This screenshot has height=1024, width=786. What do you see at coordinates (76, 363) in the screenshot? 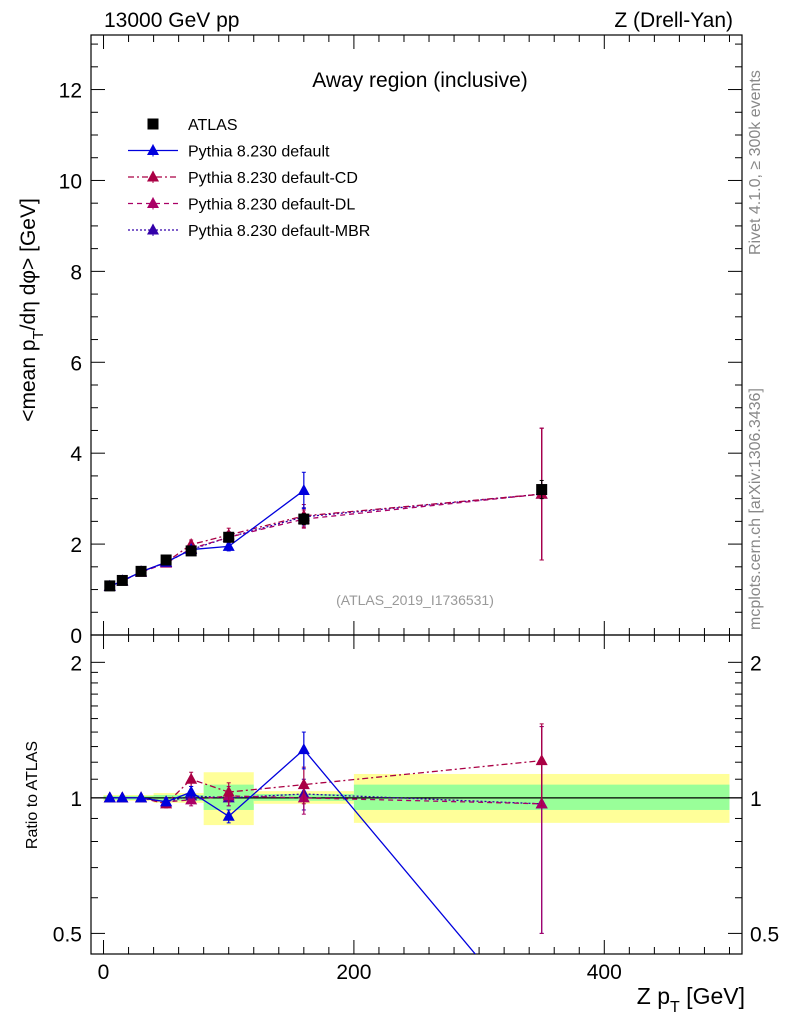
I see `main-ytick-label: 6` at bounding box center [76, 363].